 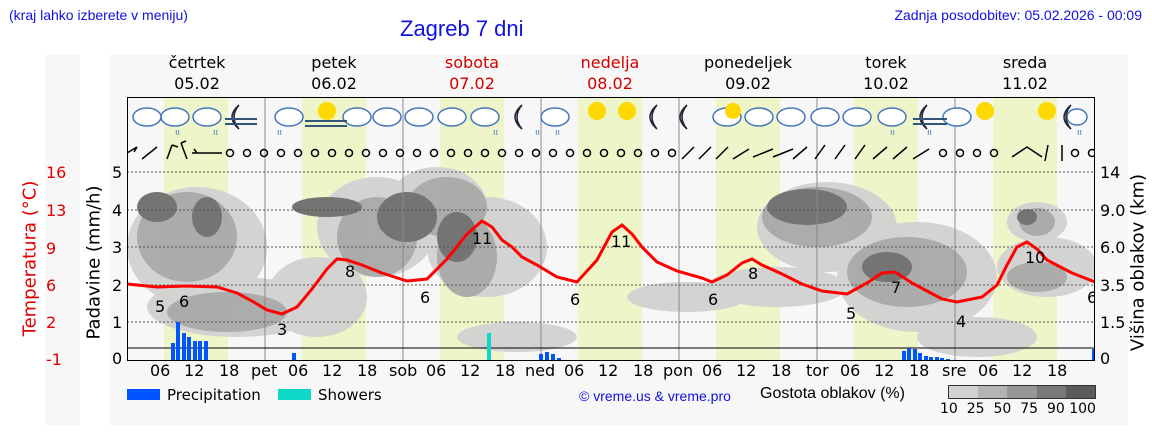 What do you see at coordinates (896, 287) in the screenshot?
I see `svg-text: 7` at bounding box center [896, 287].